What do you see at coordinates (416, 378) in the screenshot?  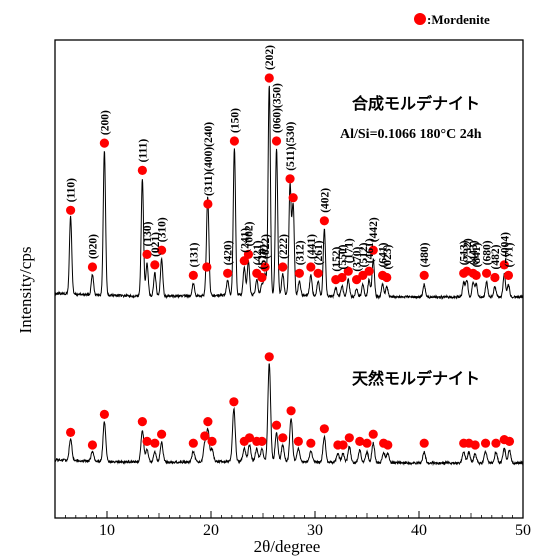 I see `series-2-name: 天然モルデナイト` at bounding box center [416, 378].